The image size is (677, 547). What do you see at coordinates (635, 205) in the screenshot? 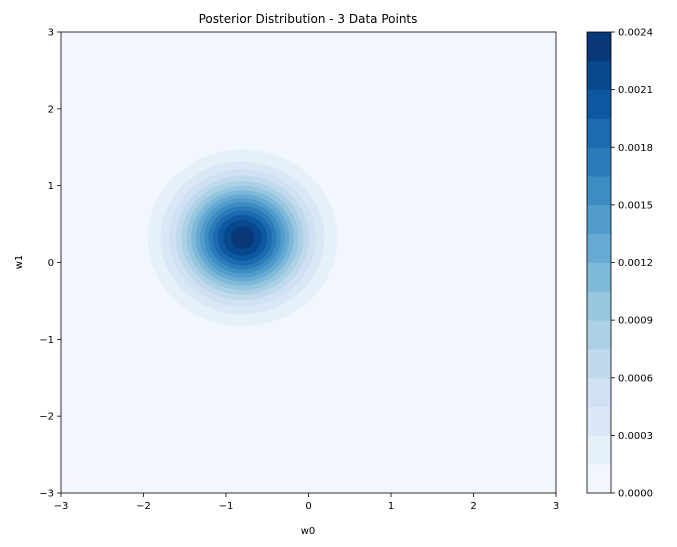
I see `colorbar-tick-label: 0.0015` at bounding box center [635, 205].